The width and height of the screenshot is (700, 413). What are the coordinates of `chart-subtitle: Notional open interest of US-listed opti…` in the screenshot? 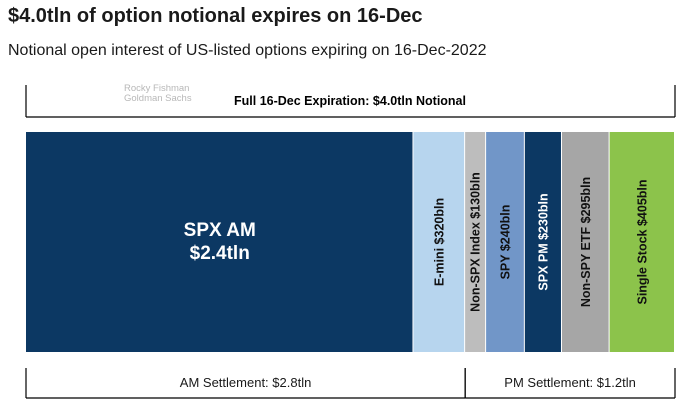 It's located at (247, 50).